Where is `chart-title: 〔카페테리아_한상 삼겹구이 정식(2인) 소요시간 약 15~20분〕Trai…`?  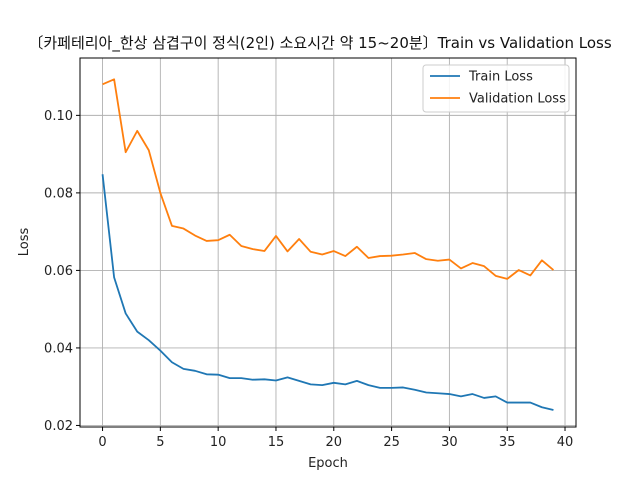
chart-title: 〔카페테리아_한상 삼겹구이 정식(2인) 소요시간 약 15~20분〕Trai… is located at coordinates (319, 43).